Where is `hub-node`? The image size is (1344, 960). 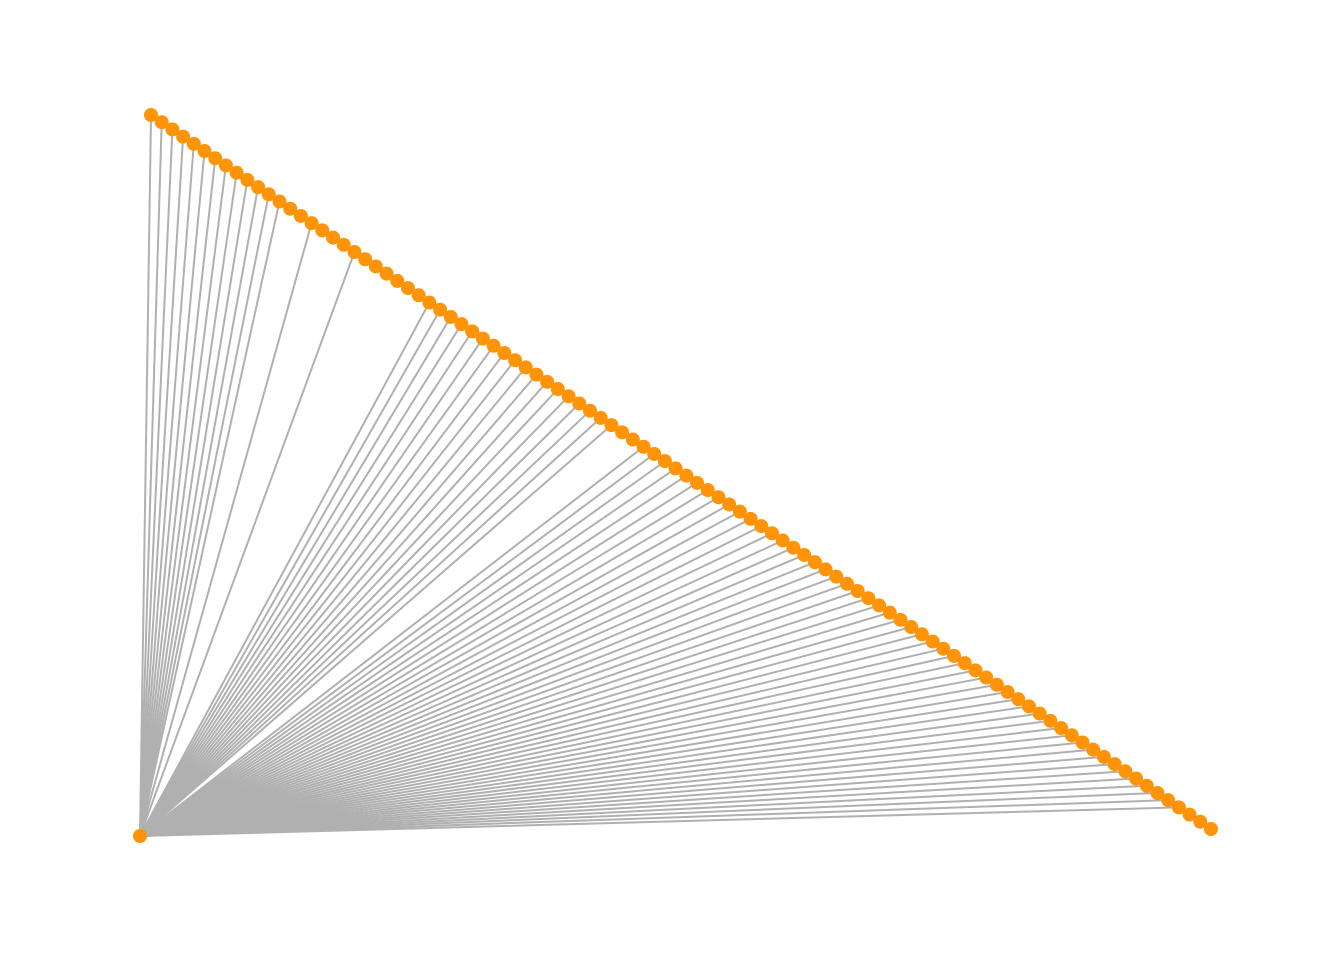
hub-node is located at coordinates (140, 836).